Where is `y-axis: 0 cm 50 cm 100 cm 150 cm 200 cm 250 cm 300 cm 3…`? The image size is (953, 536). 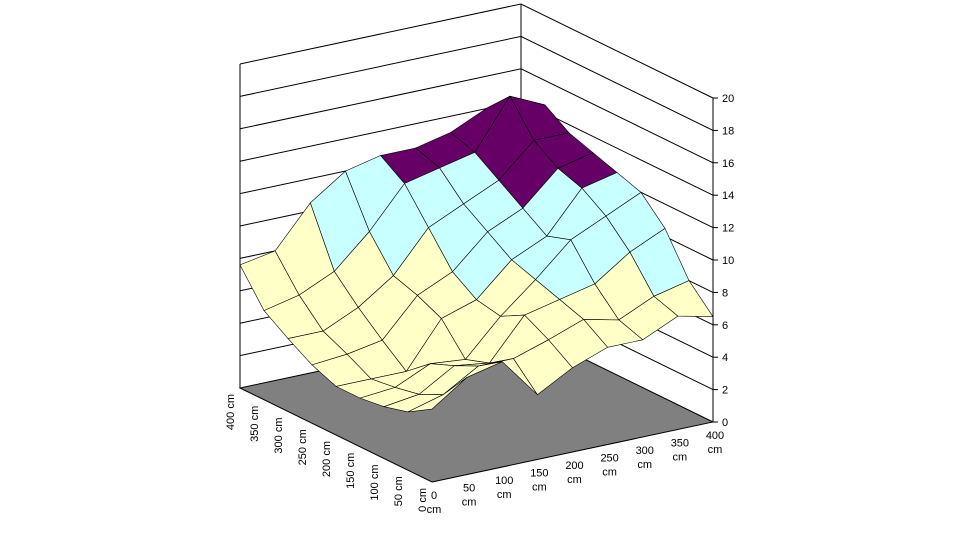 y-axis: 0 cm 50 cm 100 cm 150 cm 200 cm 250 cm 300 cm 3… is located at coordinates (327, 453).